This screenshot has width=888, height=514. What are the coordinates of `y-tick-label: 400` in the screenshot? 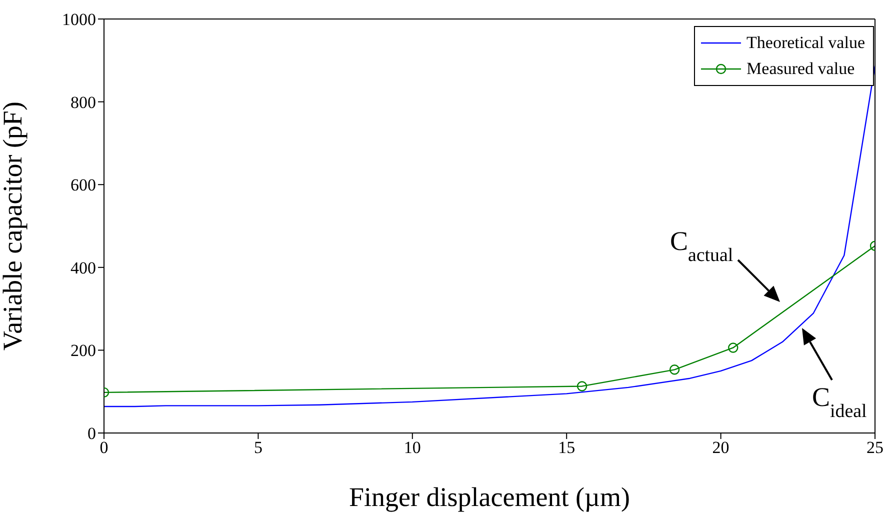 It's located at (83, 268).